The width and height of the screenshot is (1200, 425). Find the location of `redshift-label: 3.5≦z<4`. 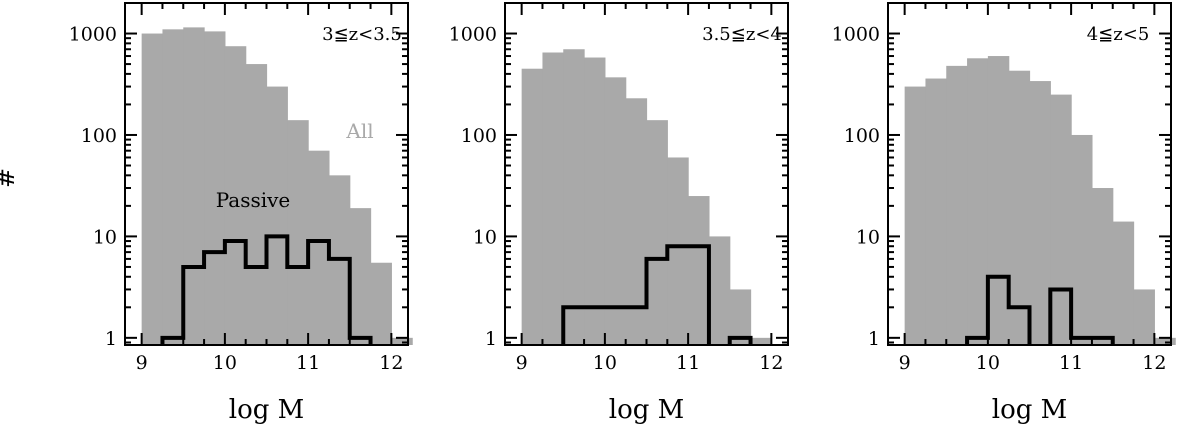

redshift-label: 3.5≦z<4 is located at coordinates (742, 34).